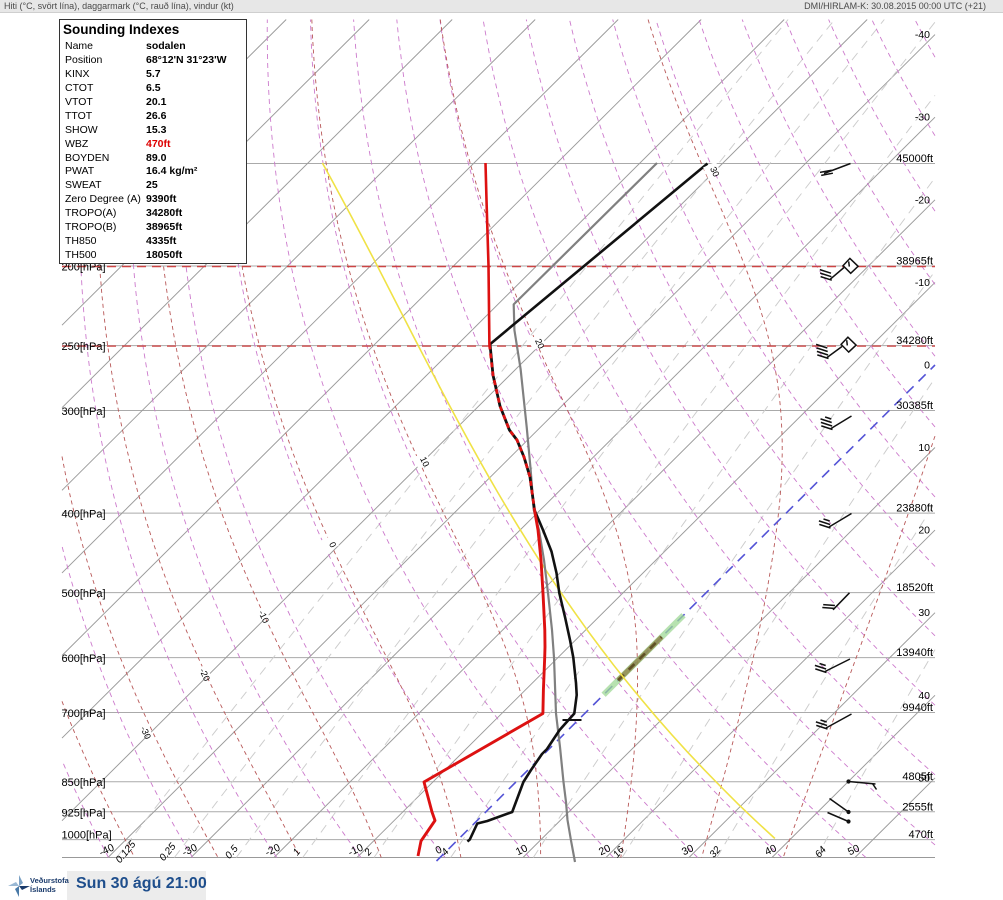 The height and width of the screenshot is (900, 1003). I want to click on svg-text: 4, so click(446, 852).